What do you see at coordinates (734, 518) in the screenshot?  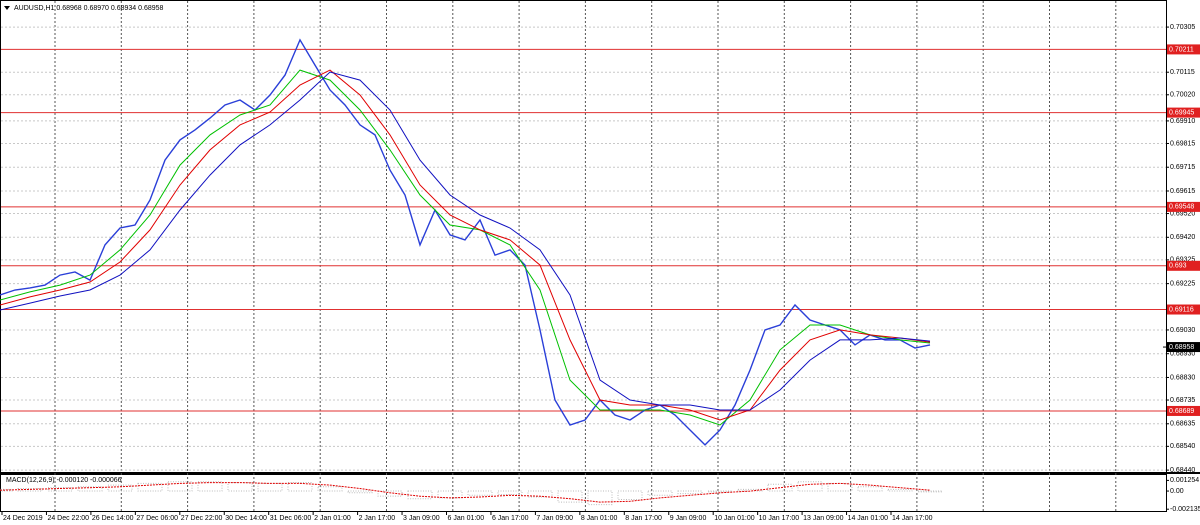 I see `x-tick-label: 10 Jan 01:00` at bounding box center [734, 518].